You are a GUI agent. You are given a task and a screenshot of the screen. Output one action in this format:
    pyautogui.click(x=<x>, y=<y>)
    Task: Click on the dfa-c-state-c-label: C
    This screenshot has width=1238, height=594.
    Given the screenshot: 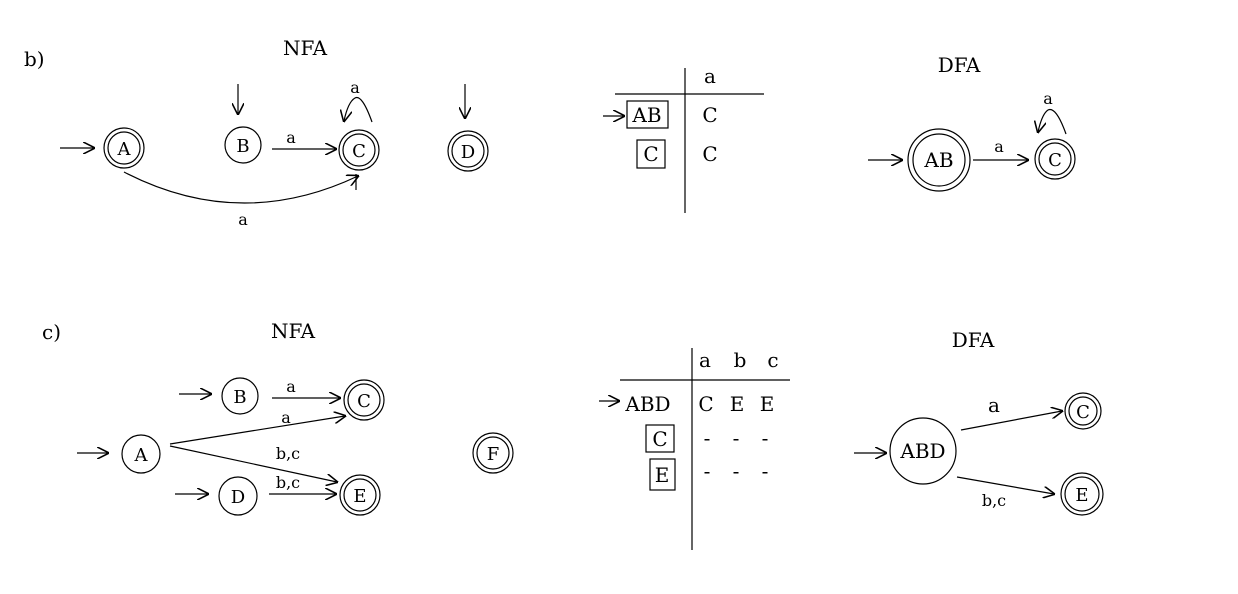 What is the action you would take?
    pyautogui.click(x=1083, y=412)
    